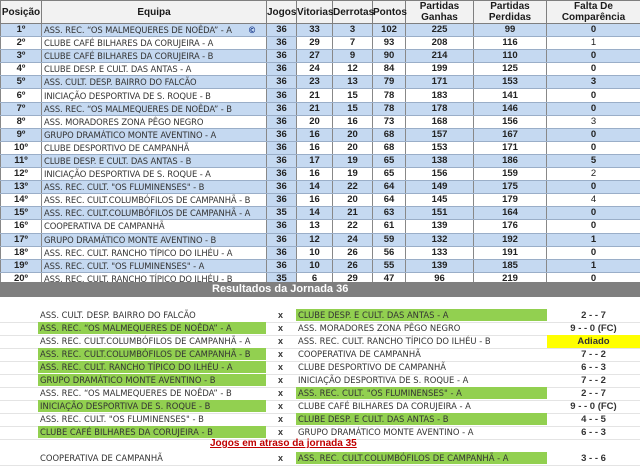  I want to click on cell: CLUBE DESP. E CULT. DAS ANTAS - A, so click(154, 69).